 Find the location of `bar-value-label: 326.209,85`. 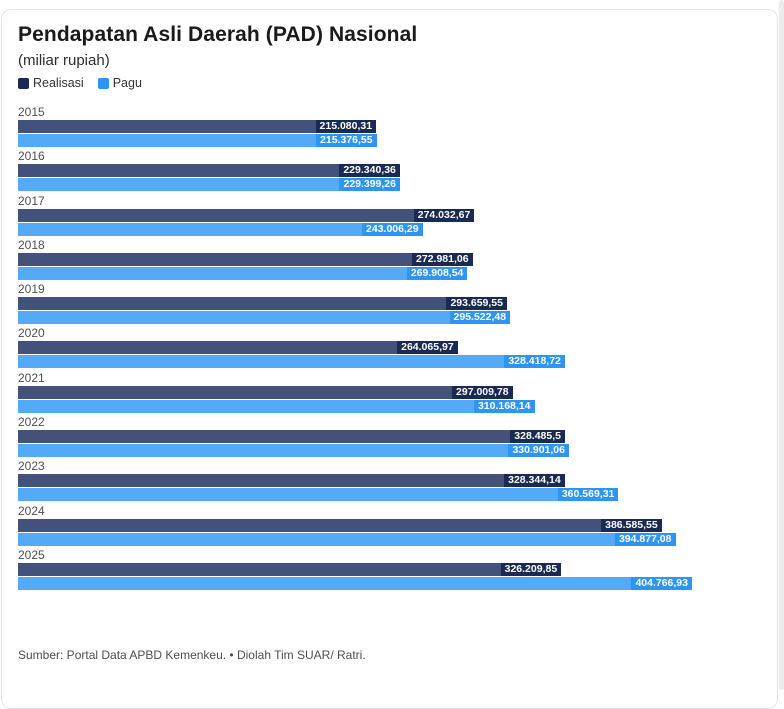

bar-value-label: 326.209,85 is located at coordinates (531, 569).